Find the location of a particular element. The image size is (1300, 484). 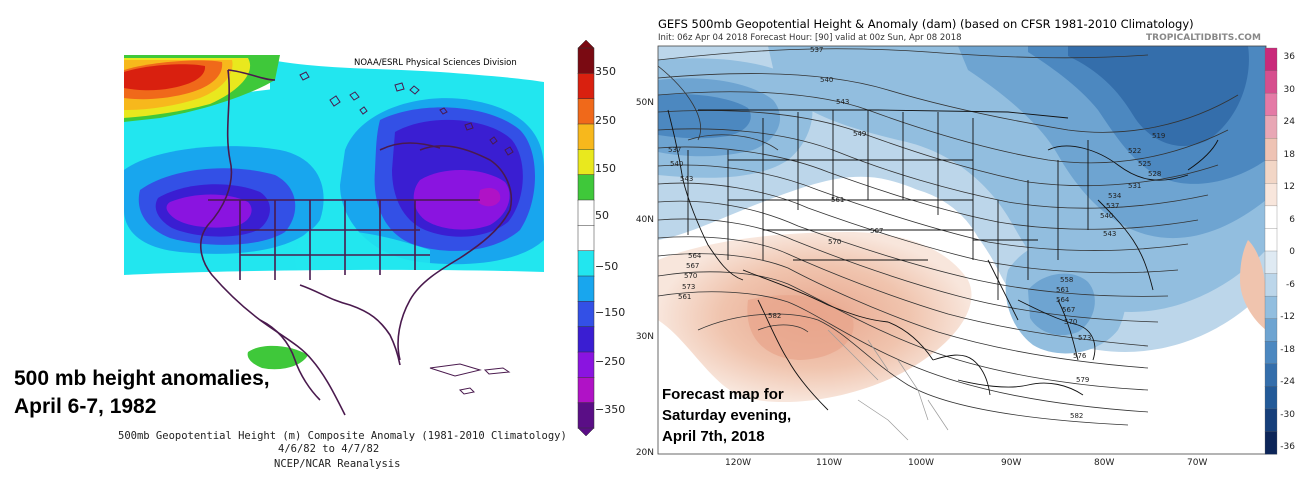

brand-label: TROPICALTIDBITS.COM is located at coordinates (1203, 38).